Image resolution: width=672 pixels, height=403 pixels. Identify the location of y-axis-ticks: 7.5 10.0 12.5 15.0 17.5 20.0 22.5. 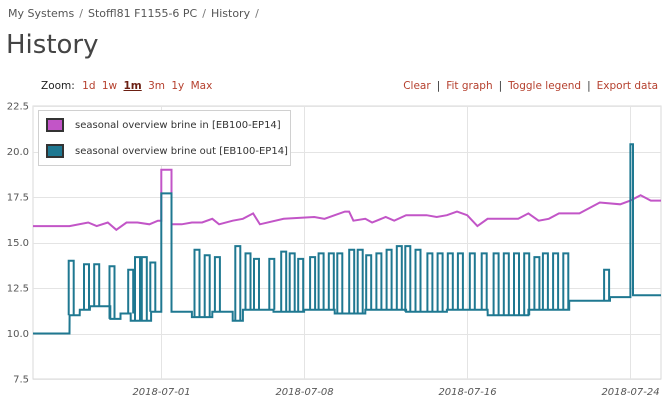
(18, 244).